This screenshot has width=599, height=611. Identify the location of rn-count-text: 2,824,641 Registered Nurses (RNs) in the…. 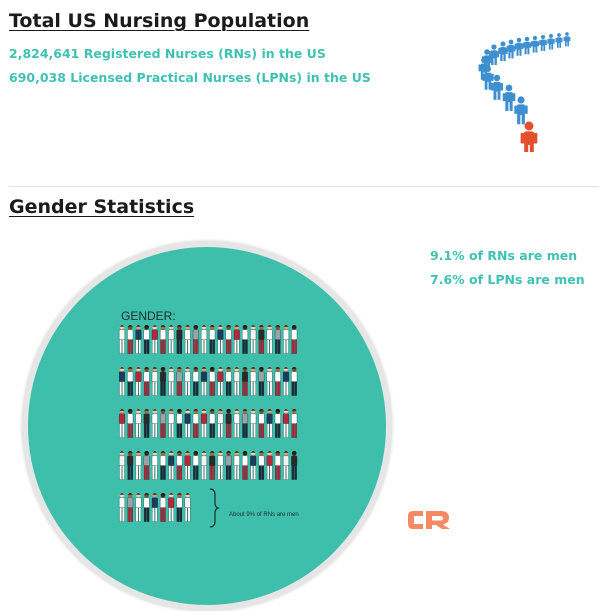
(167, 53).